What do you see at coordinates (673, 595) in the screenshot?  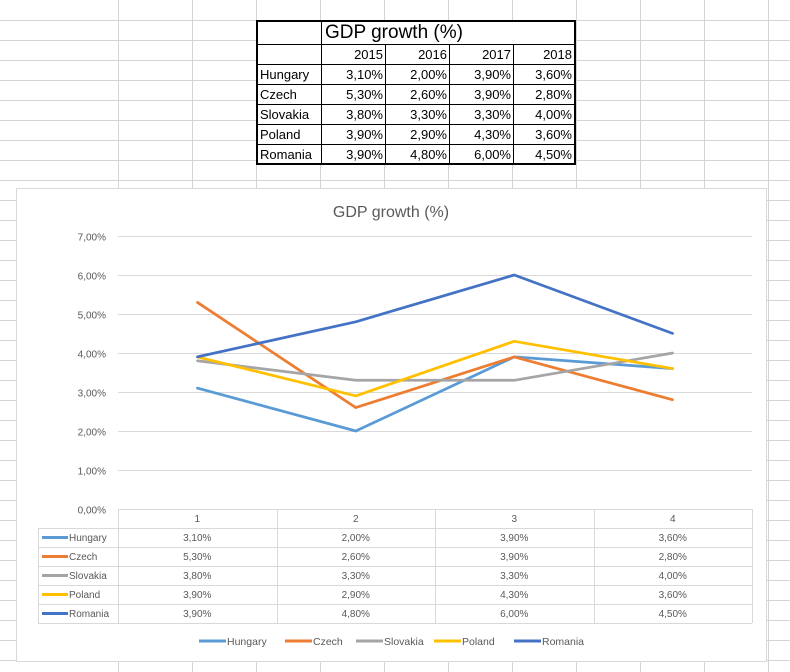 I see `data-table-value: 3,60%` at bounding box center [673, 595].